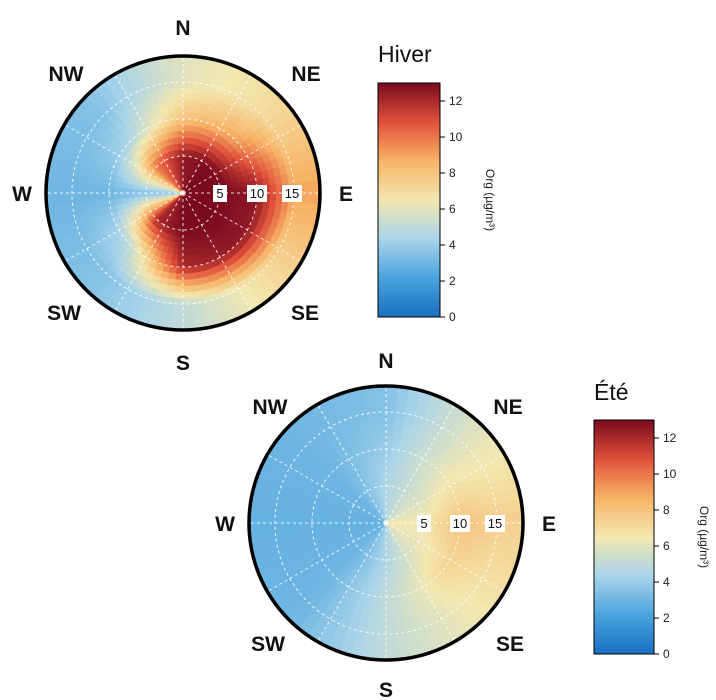 The width and height of the screenshot is (716, 700). I want to click on colorbar-label-ete: Org (µg/m³), so click(704, 537).